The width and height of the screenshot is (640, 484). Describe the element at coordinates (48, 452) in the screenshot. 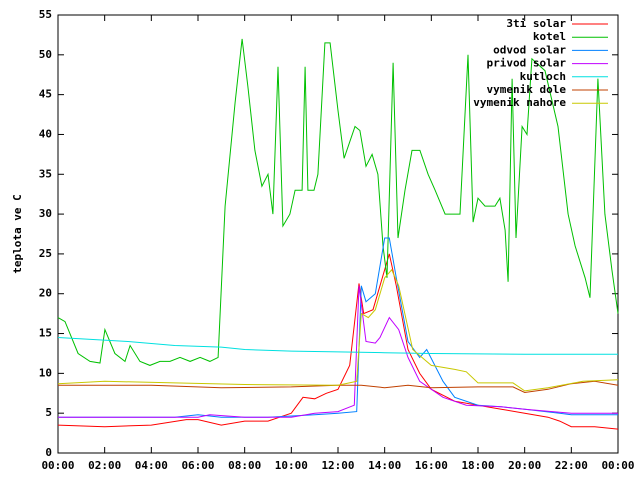

I see `y-tick-label: 0` at that location.